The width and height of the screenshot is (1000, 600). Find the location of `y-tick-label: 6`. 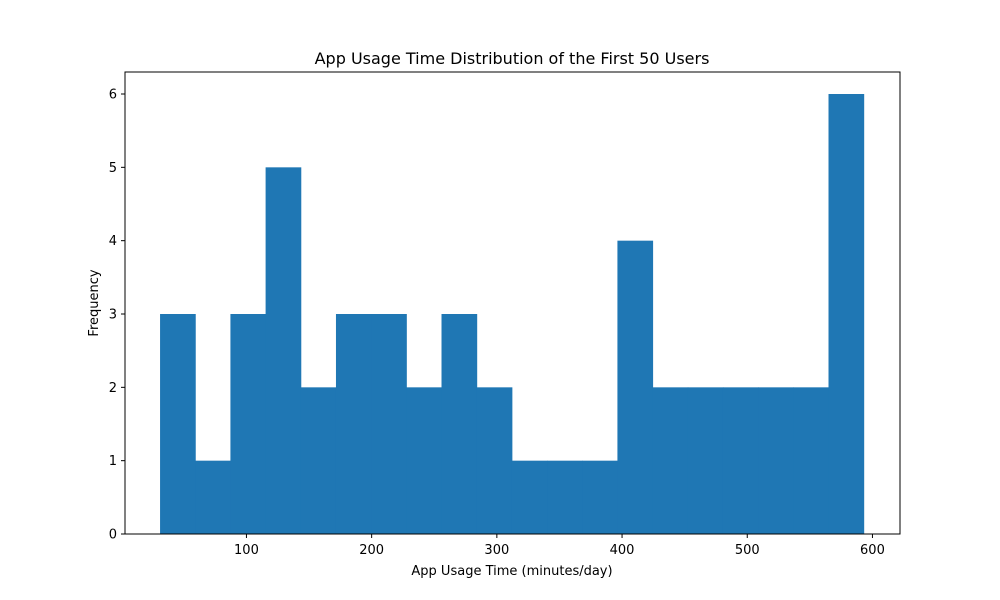

y-tick-label: 6 is located at coordinates (113, 95).